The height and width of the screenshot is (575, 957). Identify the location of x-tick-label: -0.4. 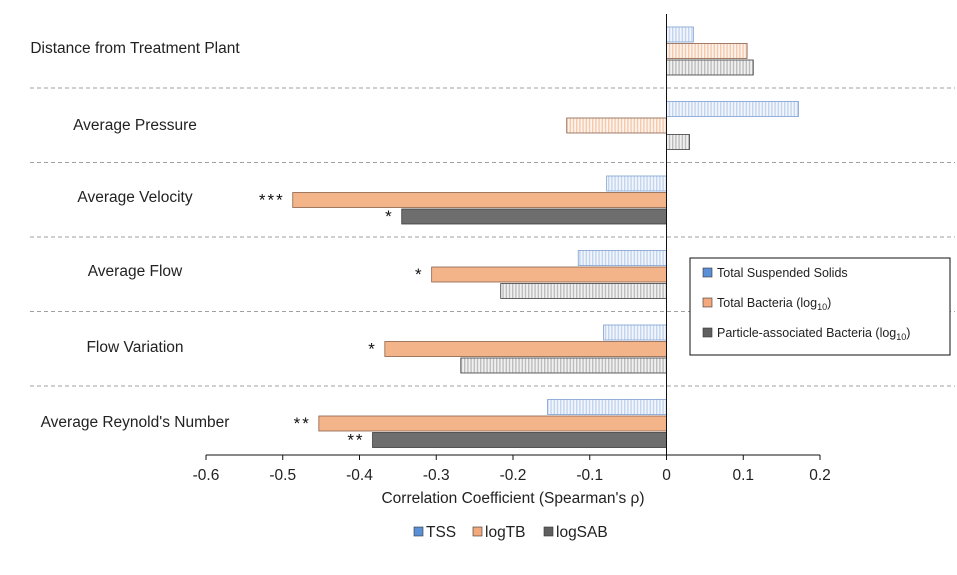
(359, 475).